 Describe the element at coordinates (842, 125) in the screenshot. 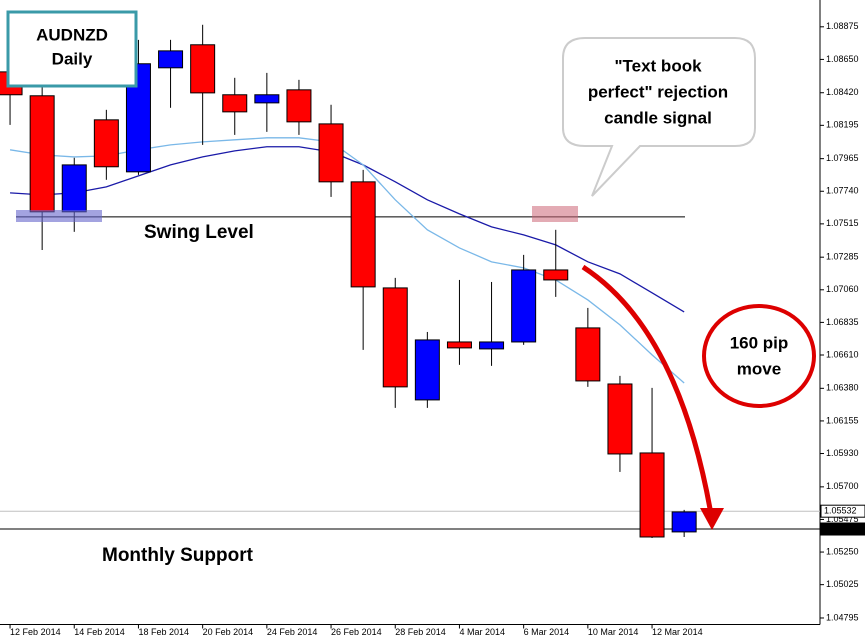

I see `y-tick-label: 1.08195` at that location.